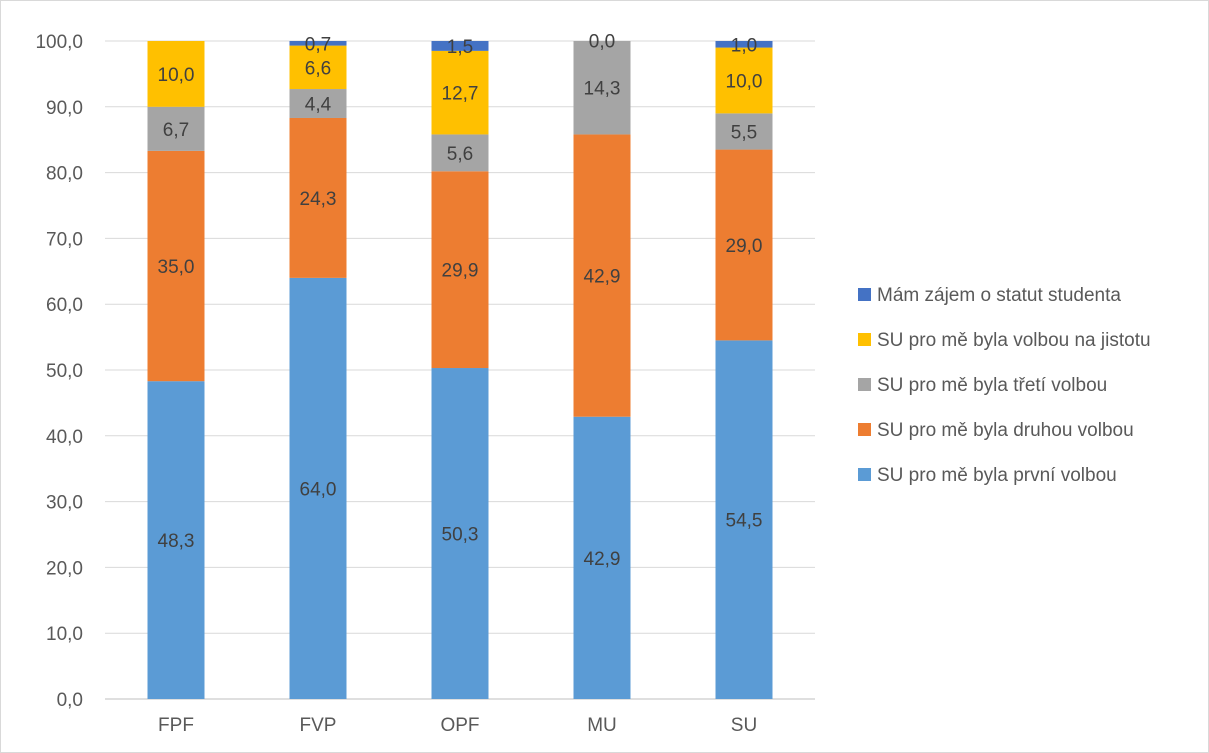  What do you see at coordinates (64, 305) in the screenshot?
I see `y-tick-label: 60,0` at bounding box center [64, 305].